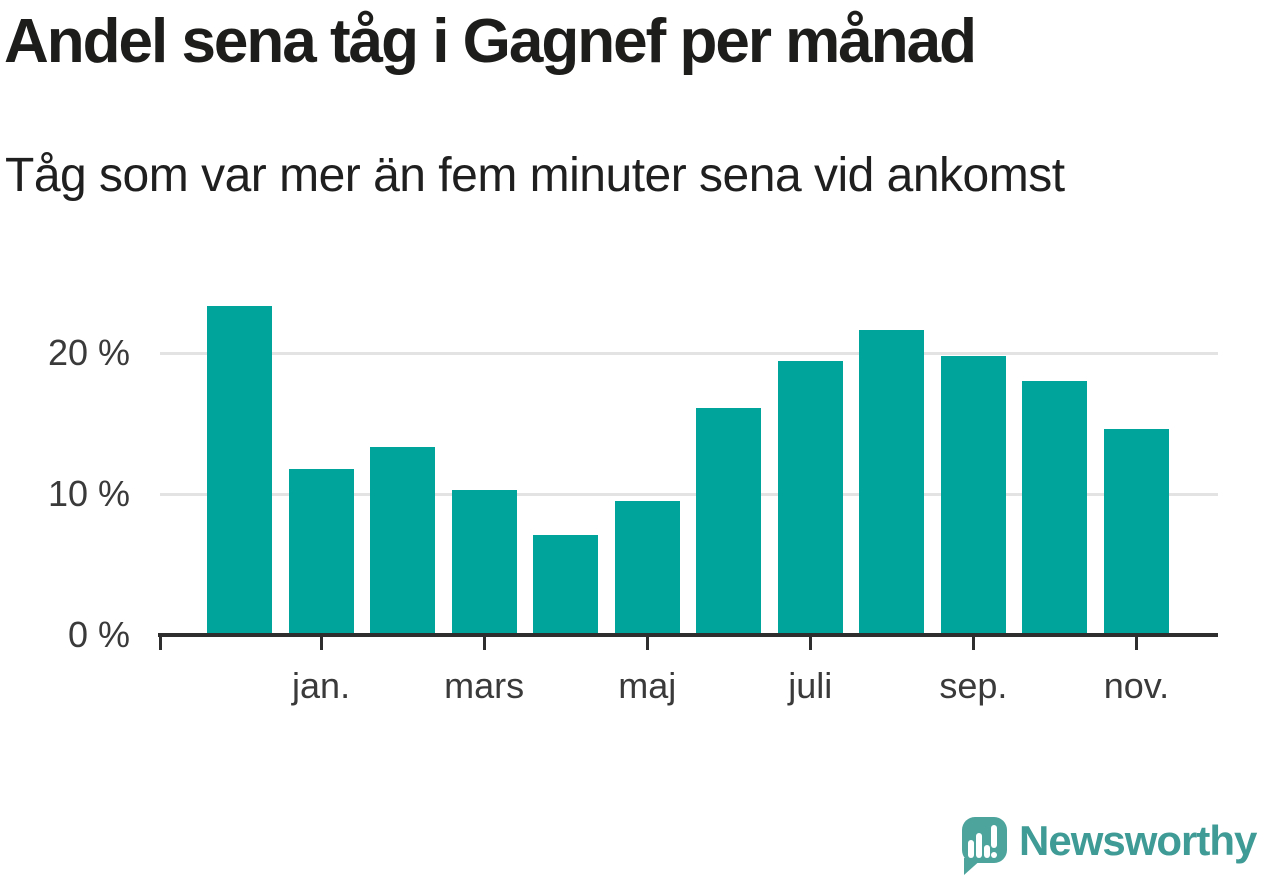  Describe the element at coordinates (240, 470) in the screenshot. I see `bar-dec` at that location.